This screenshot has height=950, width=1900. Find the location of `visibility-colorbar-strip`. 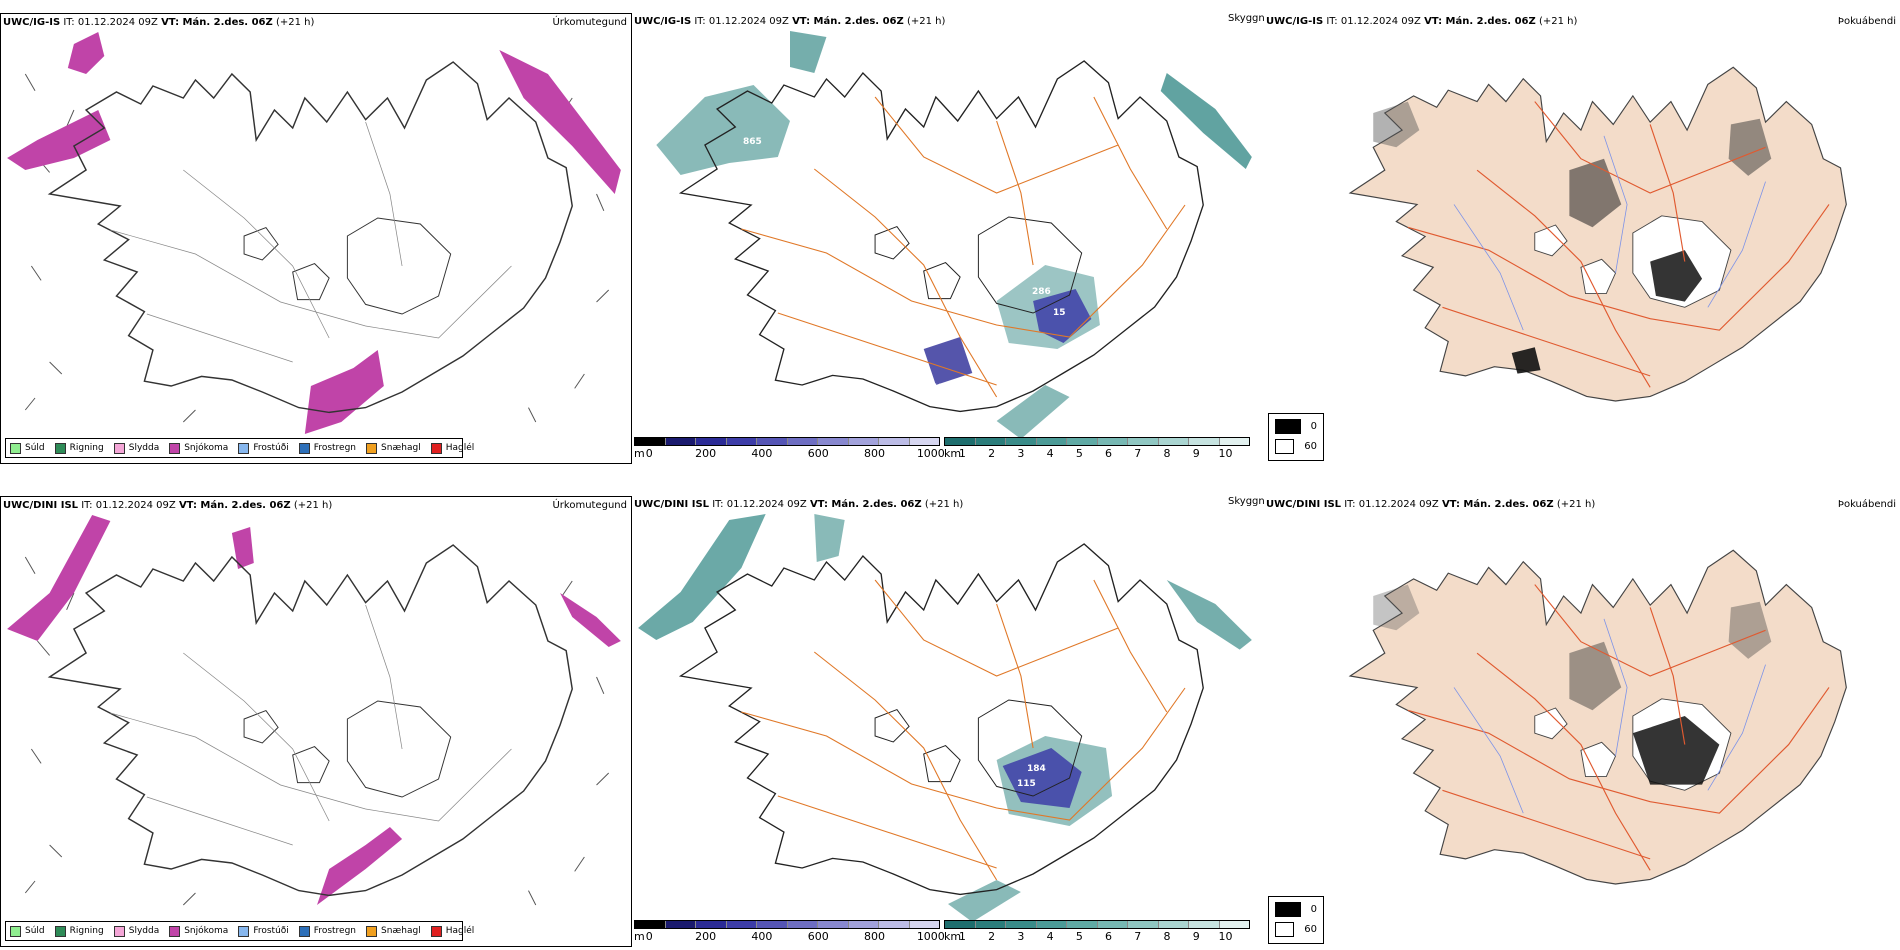

visibility-colorbar-strip is located at coordinates (1097, 441).